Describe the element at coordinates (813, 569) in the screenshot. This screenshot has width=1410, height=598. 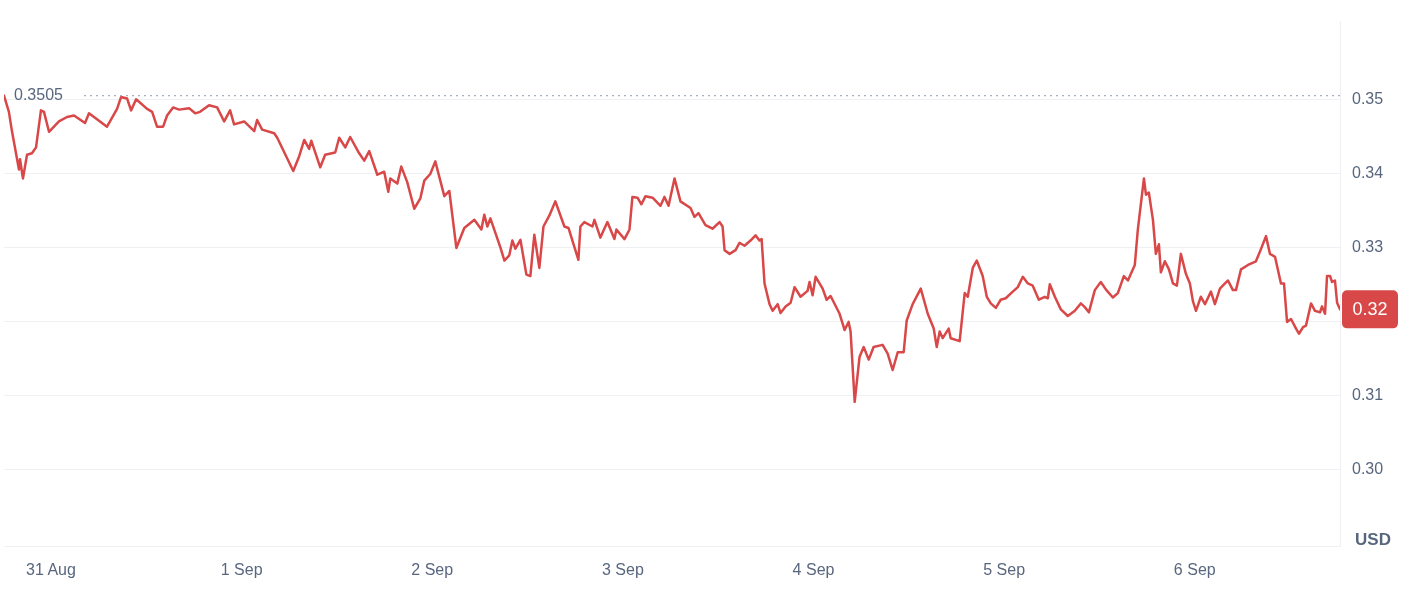
I see `x-tick-label: 4 Sep` at that location.